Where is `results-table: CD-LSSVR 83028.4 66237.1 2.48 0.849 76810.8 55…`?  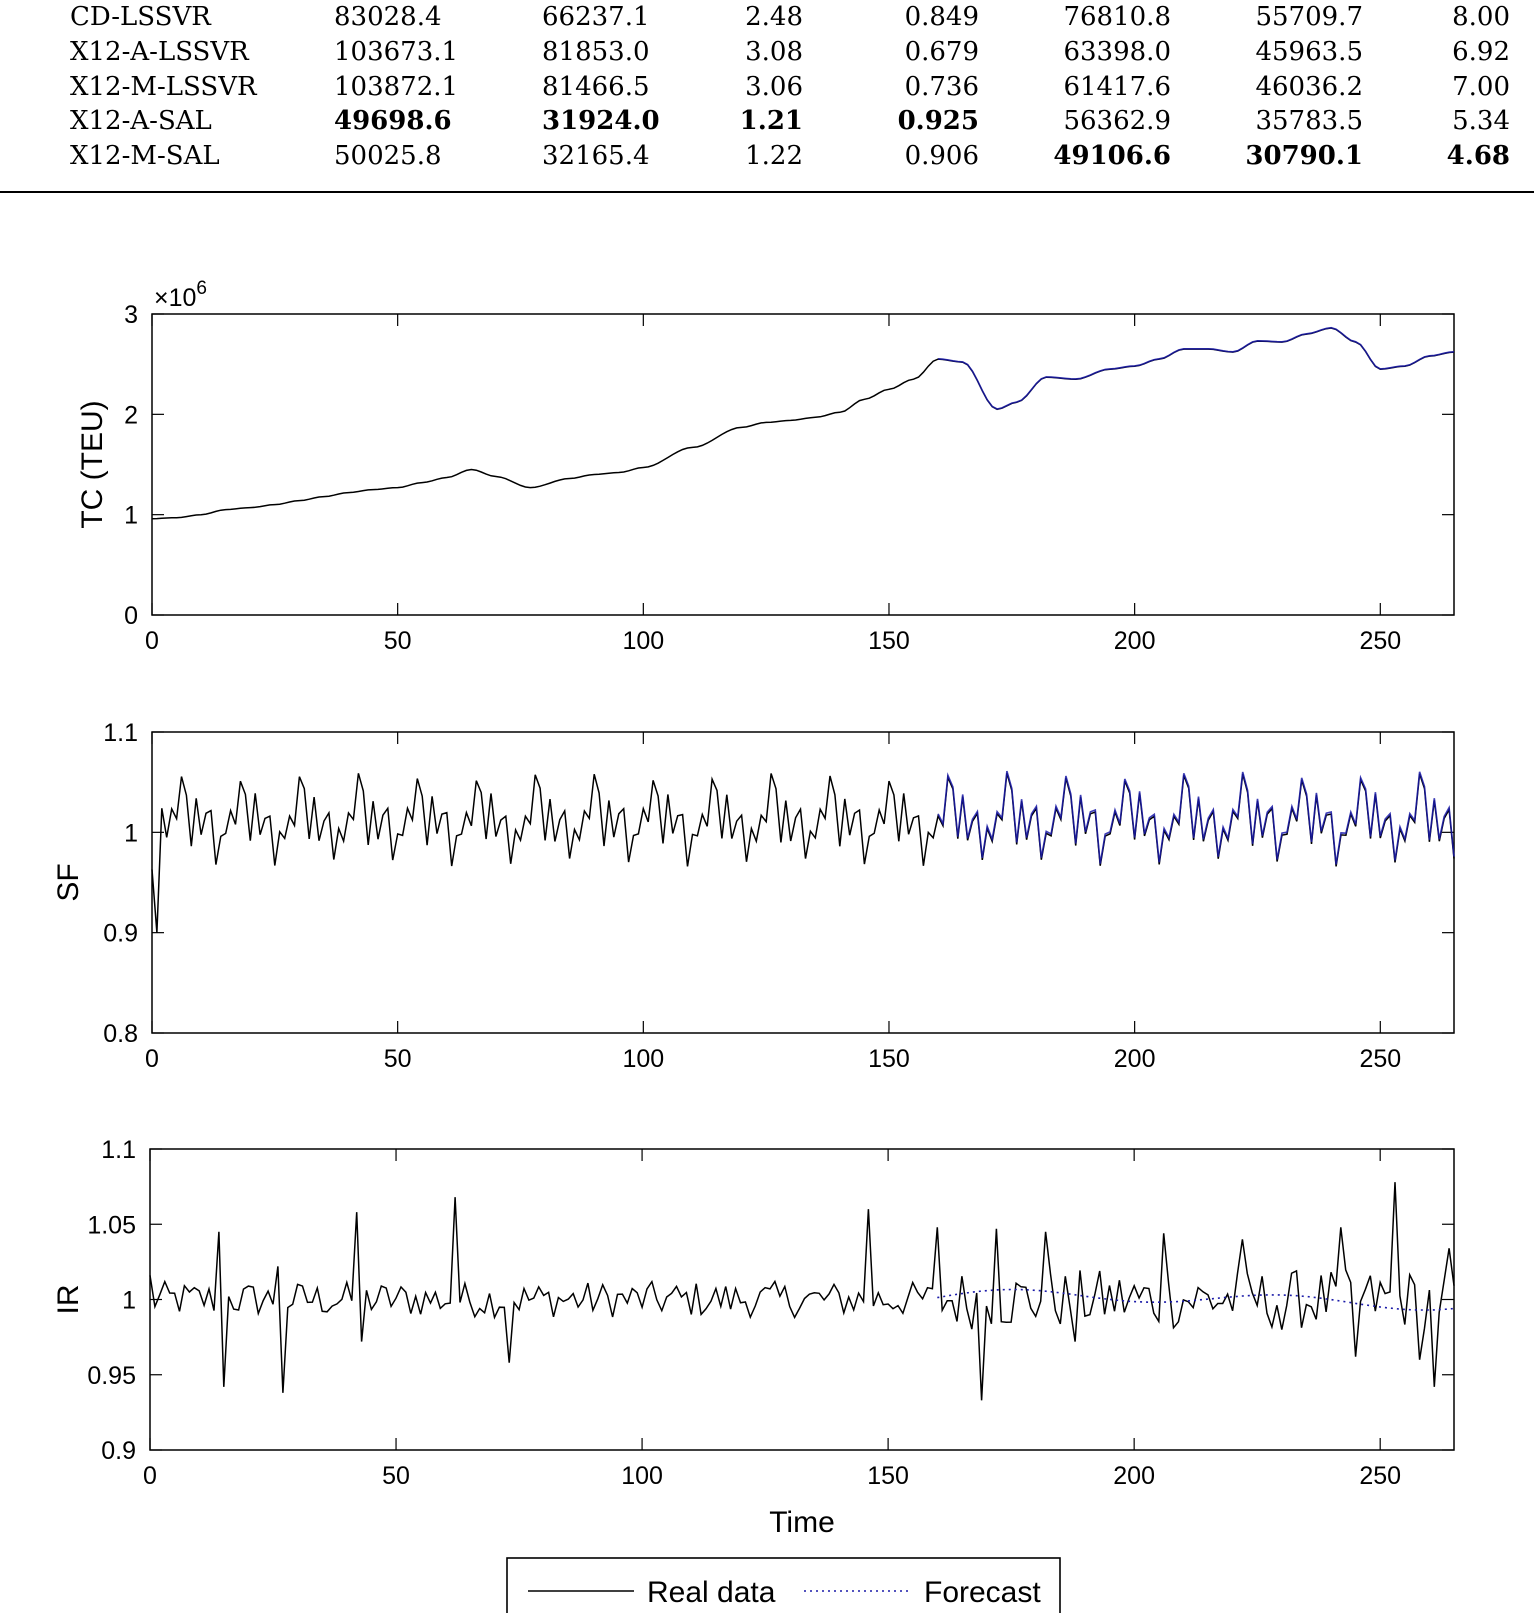
results-table: CD-LSSVR 83028.4 66237.1 2.48 0.849 76810.8 55… is located at coordinates (767, 98).